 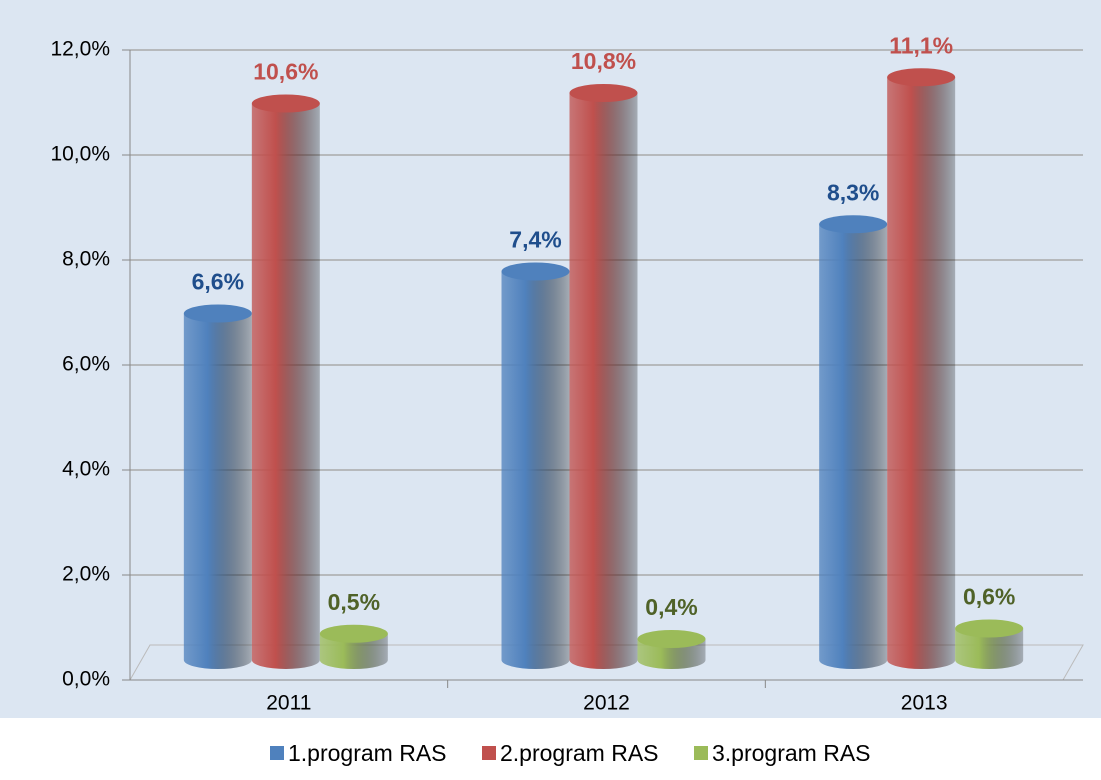 What do you see at coordinates (86, 364) in the screenshot?
I see `y-tick-label: 6,0%` at bounding box center [86, 364].